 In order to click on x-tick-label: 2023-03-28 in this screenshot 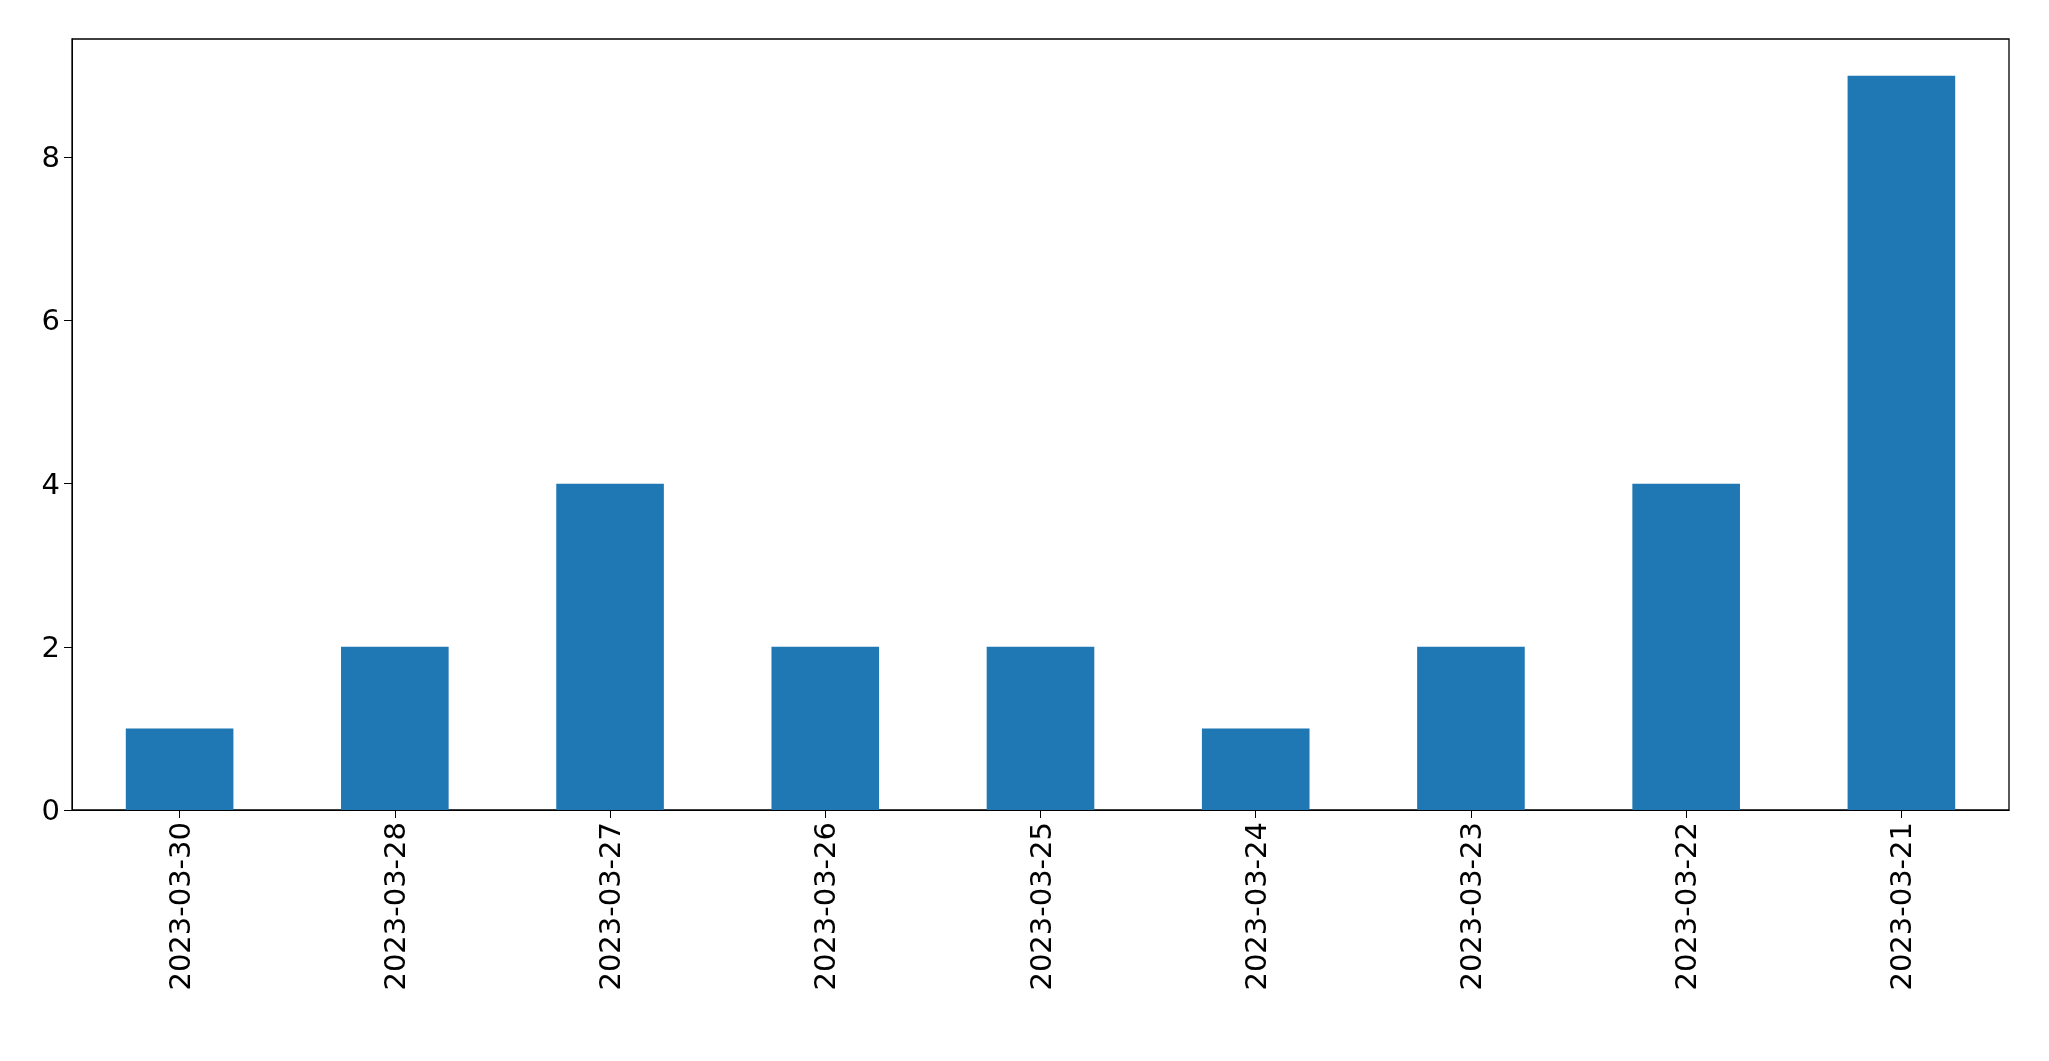, I will do `click(394, 906)`.